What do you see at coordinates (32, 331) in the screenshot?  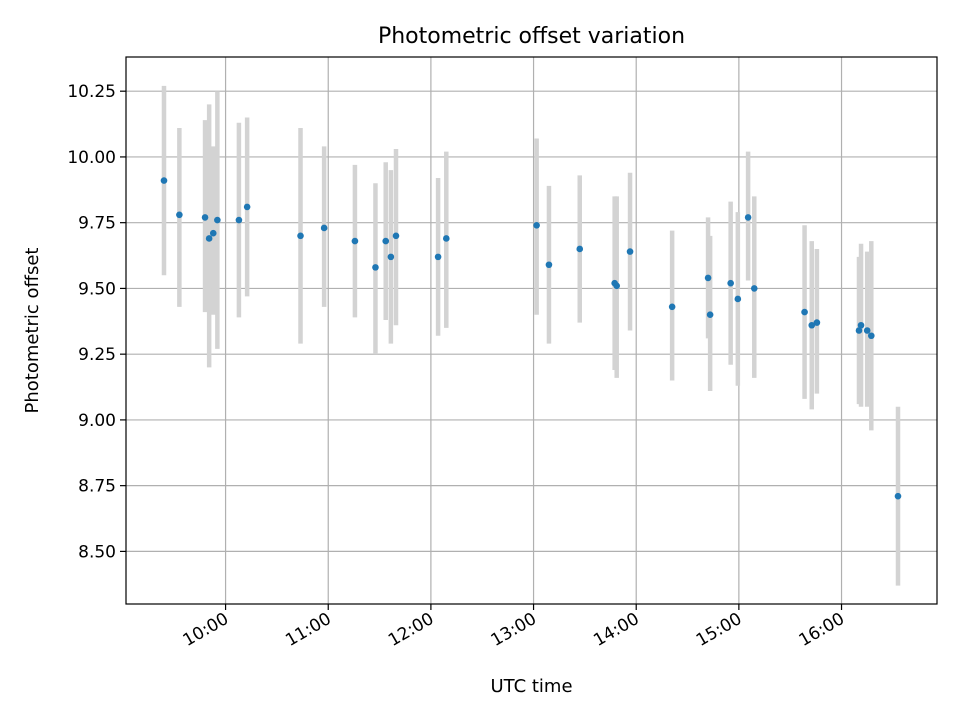 I see `y-axis-label: Photometric offset` at bounding box center [32, 331].